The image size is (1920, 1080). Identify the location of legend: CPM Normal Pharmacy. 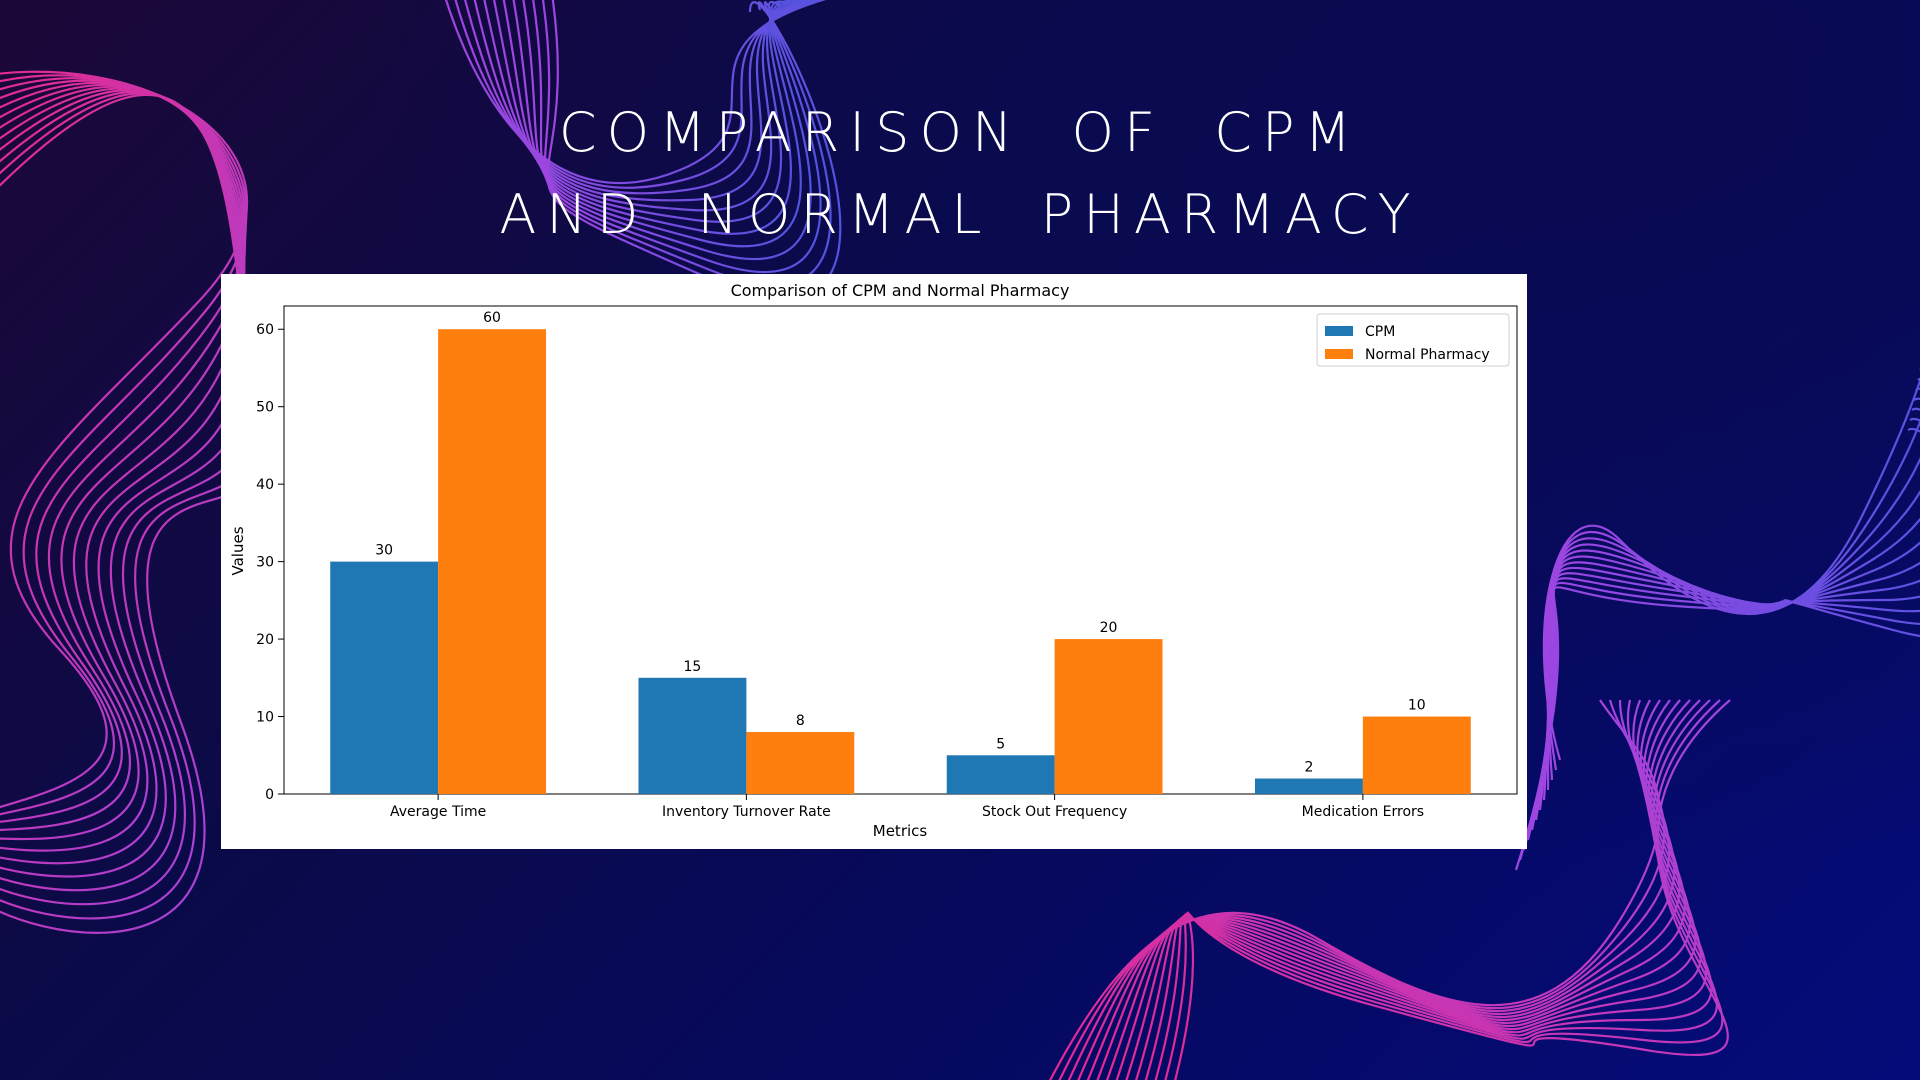
(1413, 340).